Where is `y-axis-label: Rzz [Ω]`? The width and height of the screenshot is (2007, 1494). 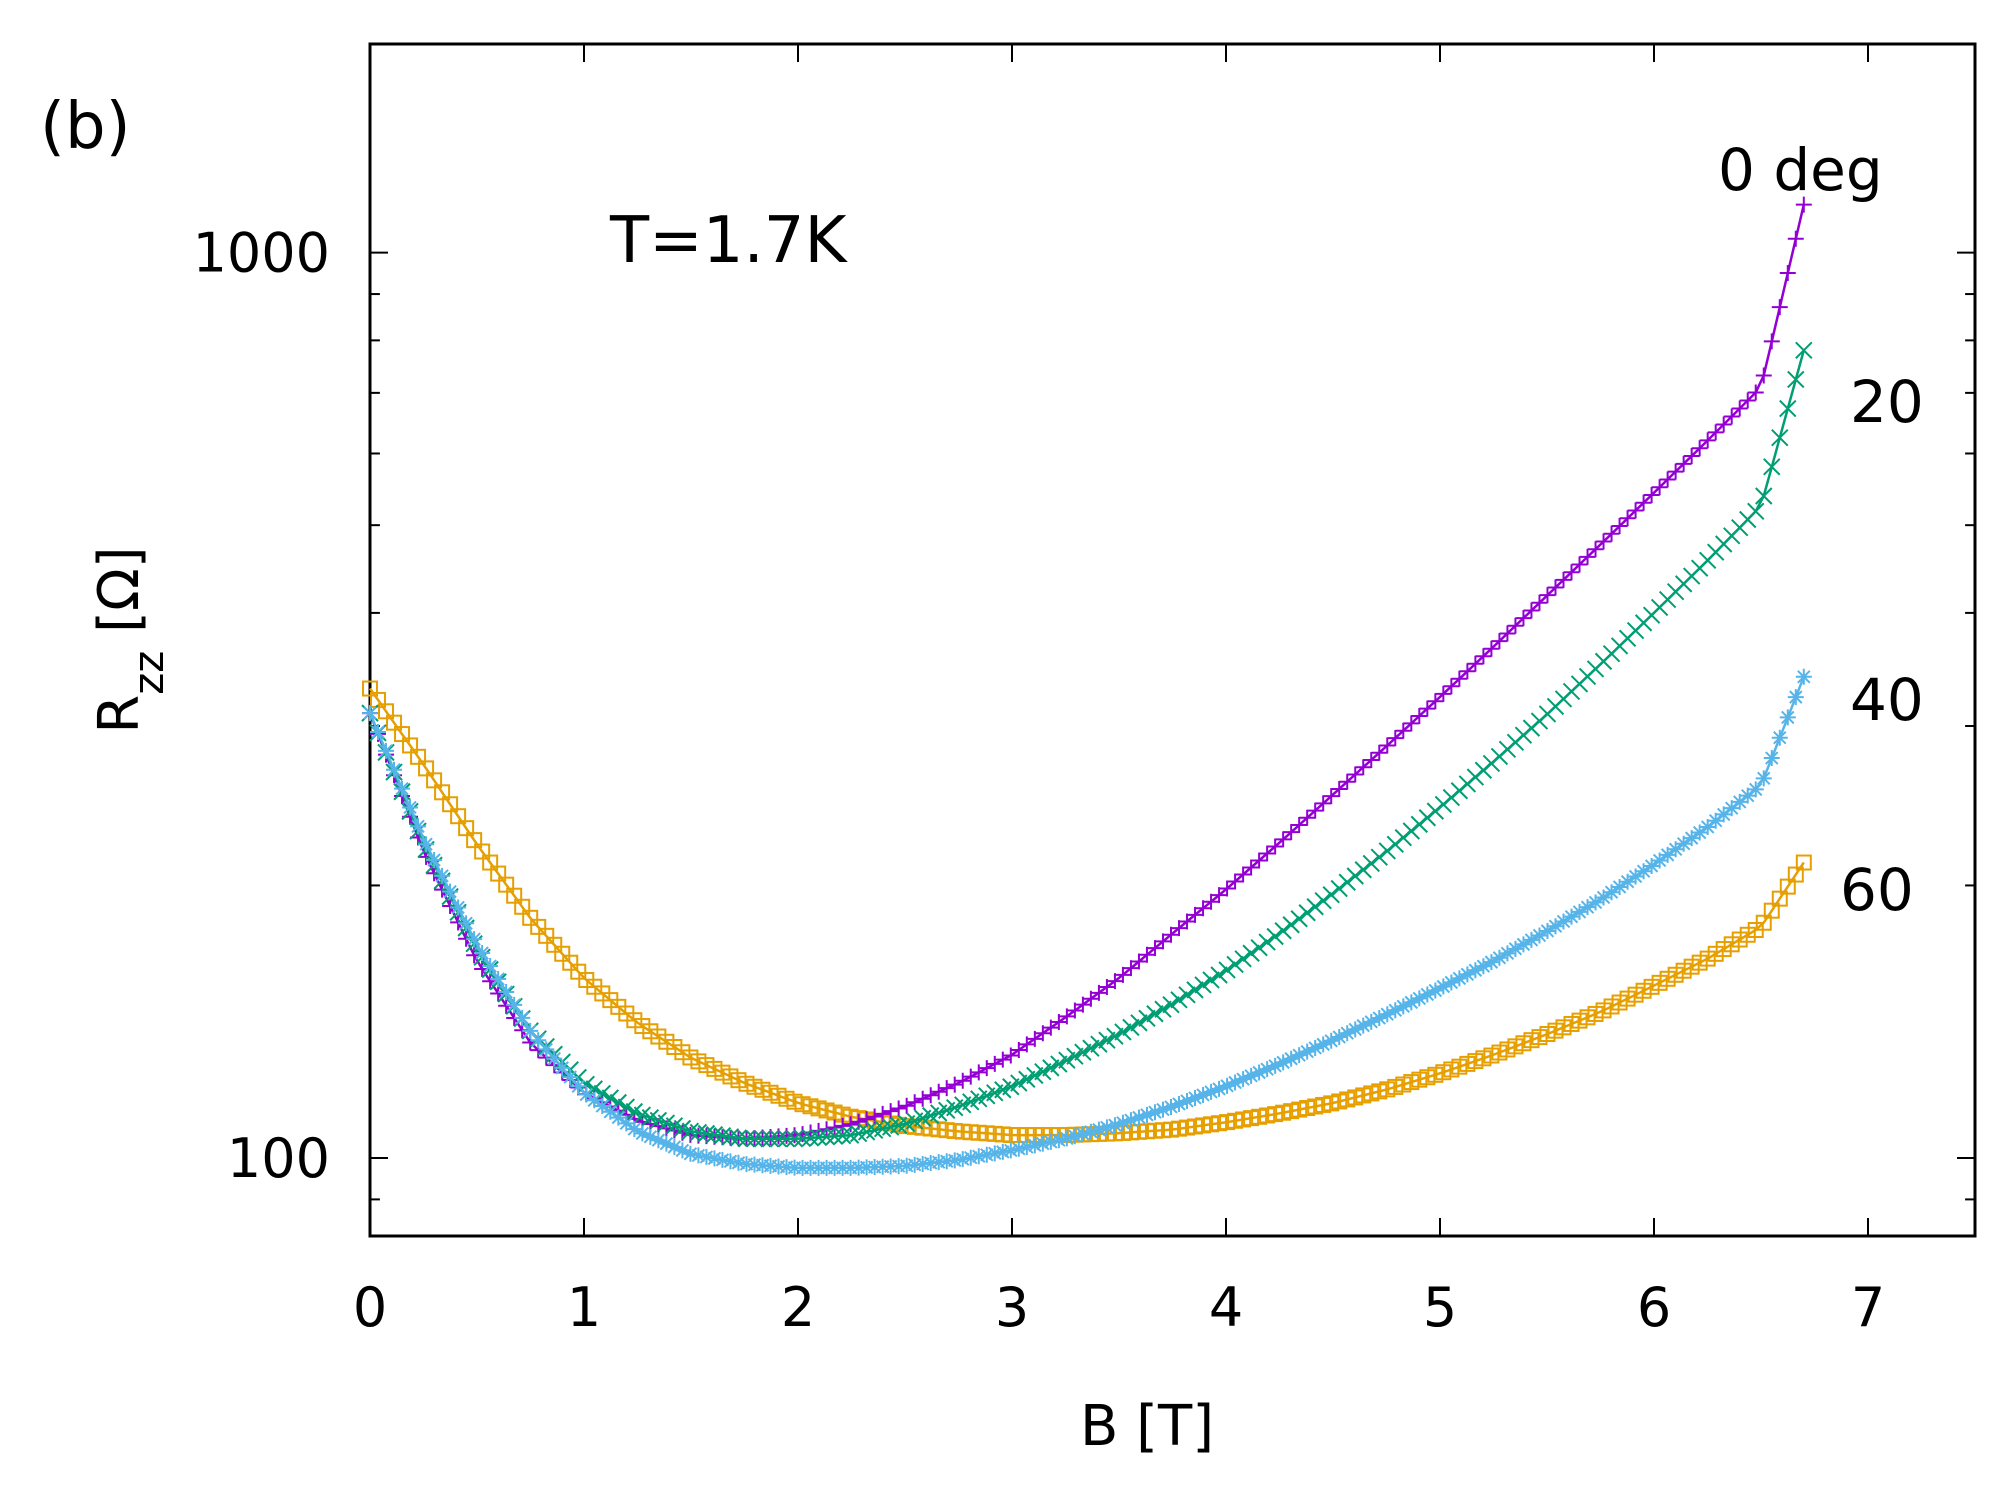 y-axis-label: Rzz [Ω] is located at coordinates (130, 639).